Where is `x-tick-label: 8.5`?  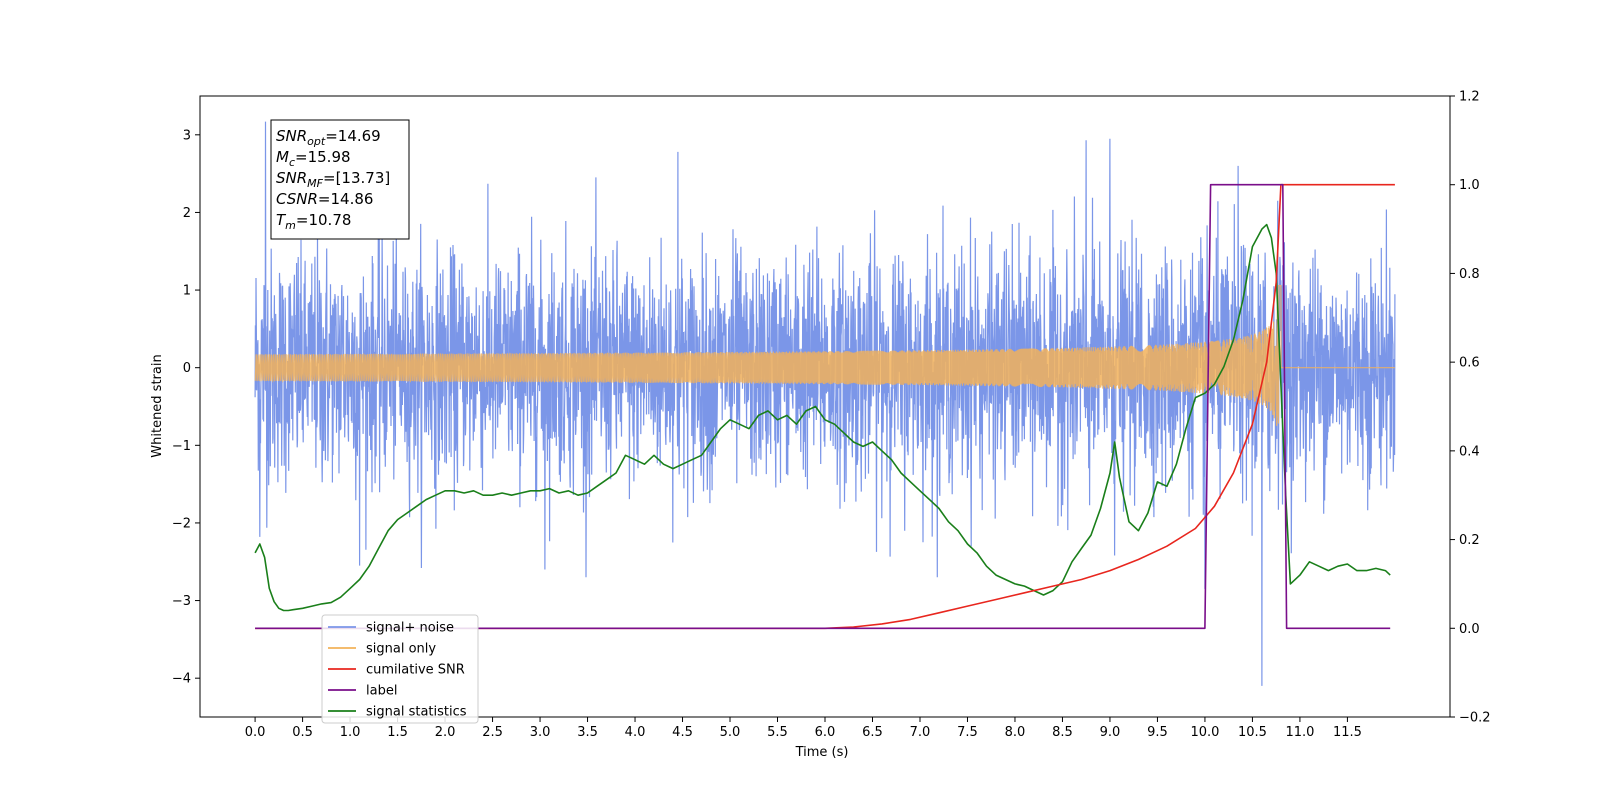
x-tick-label: 8.5 is located at coordinates (1062, 732).